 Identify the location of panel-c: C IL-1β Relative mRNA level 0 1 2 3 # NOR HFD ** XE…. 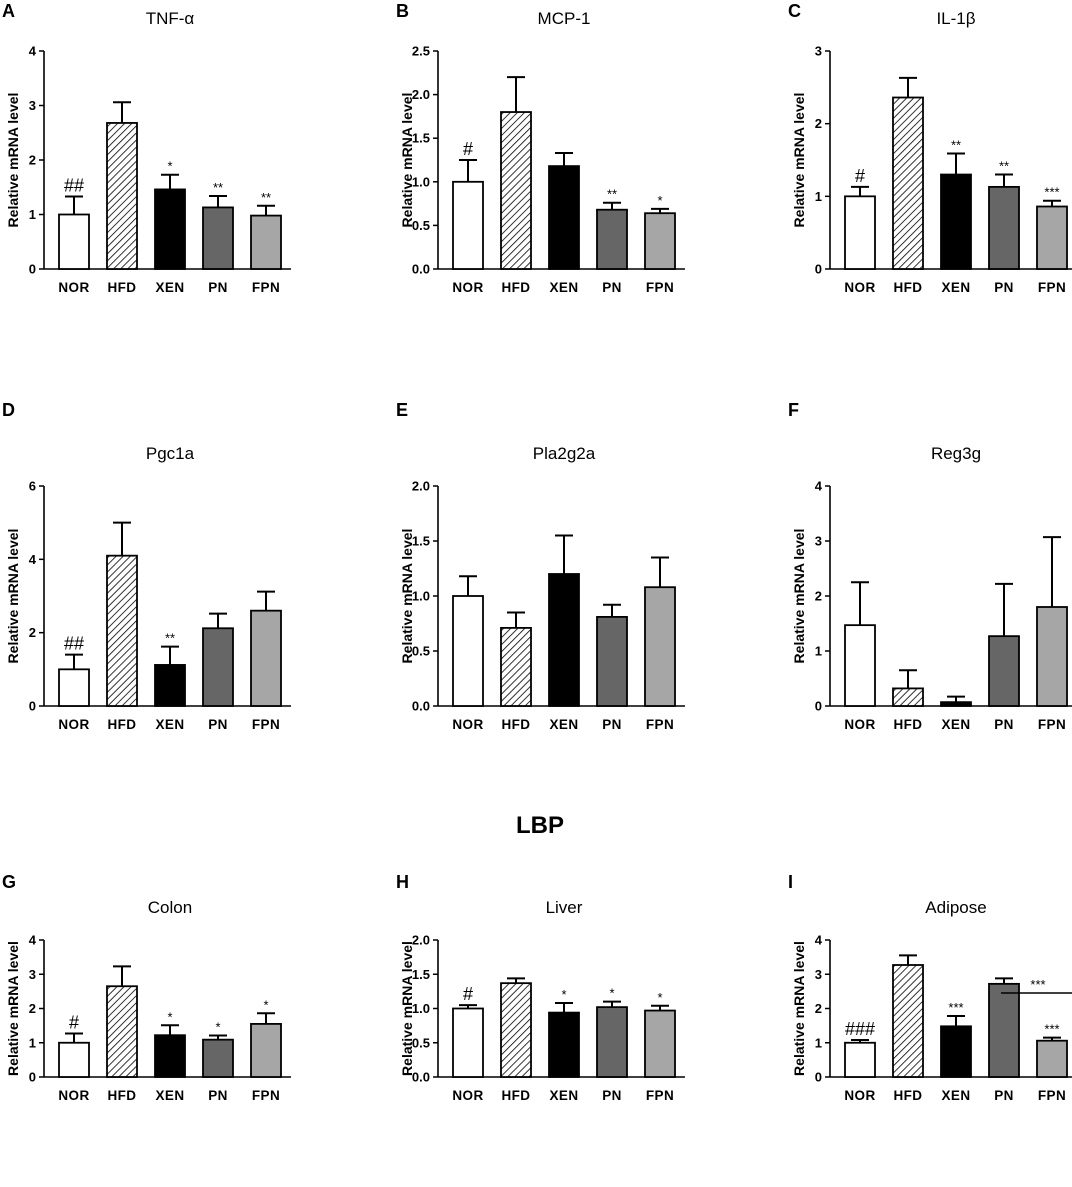
(930, 148).